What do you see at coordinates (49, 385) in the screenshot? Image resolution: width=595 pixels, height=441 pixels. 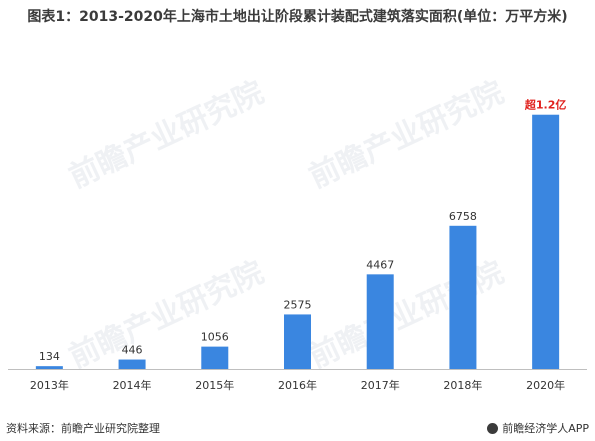 I see `x-tick-label: 2013年` at bounding box center [49, 385].